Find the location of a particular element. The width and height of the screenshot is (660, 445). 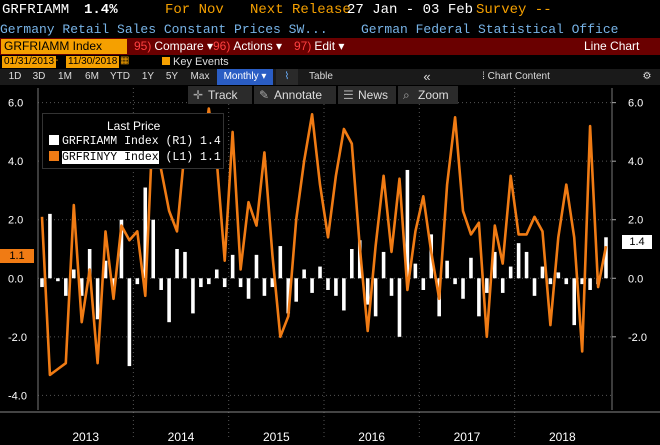

tab-1d: 1D is located at coordinates (15, 76).